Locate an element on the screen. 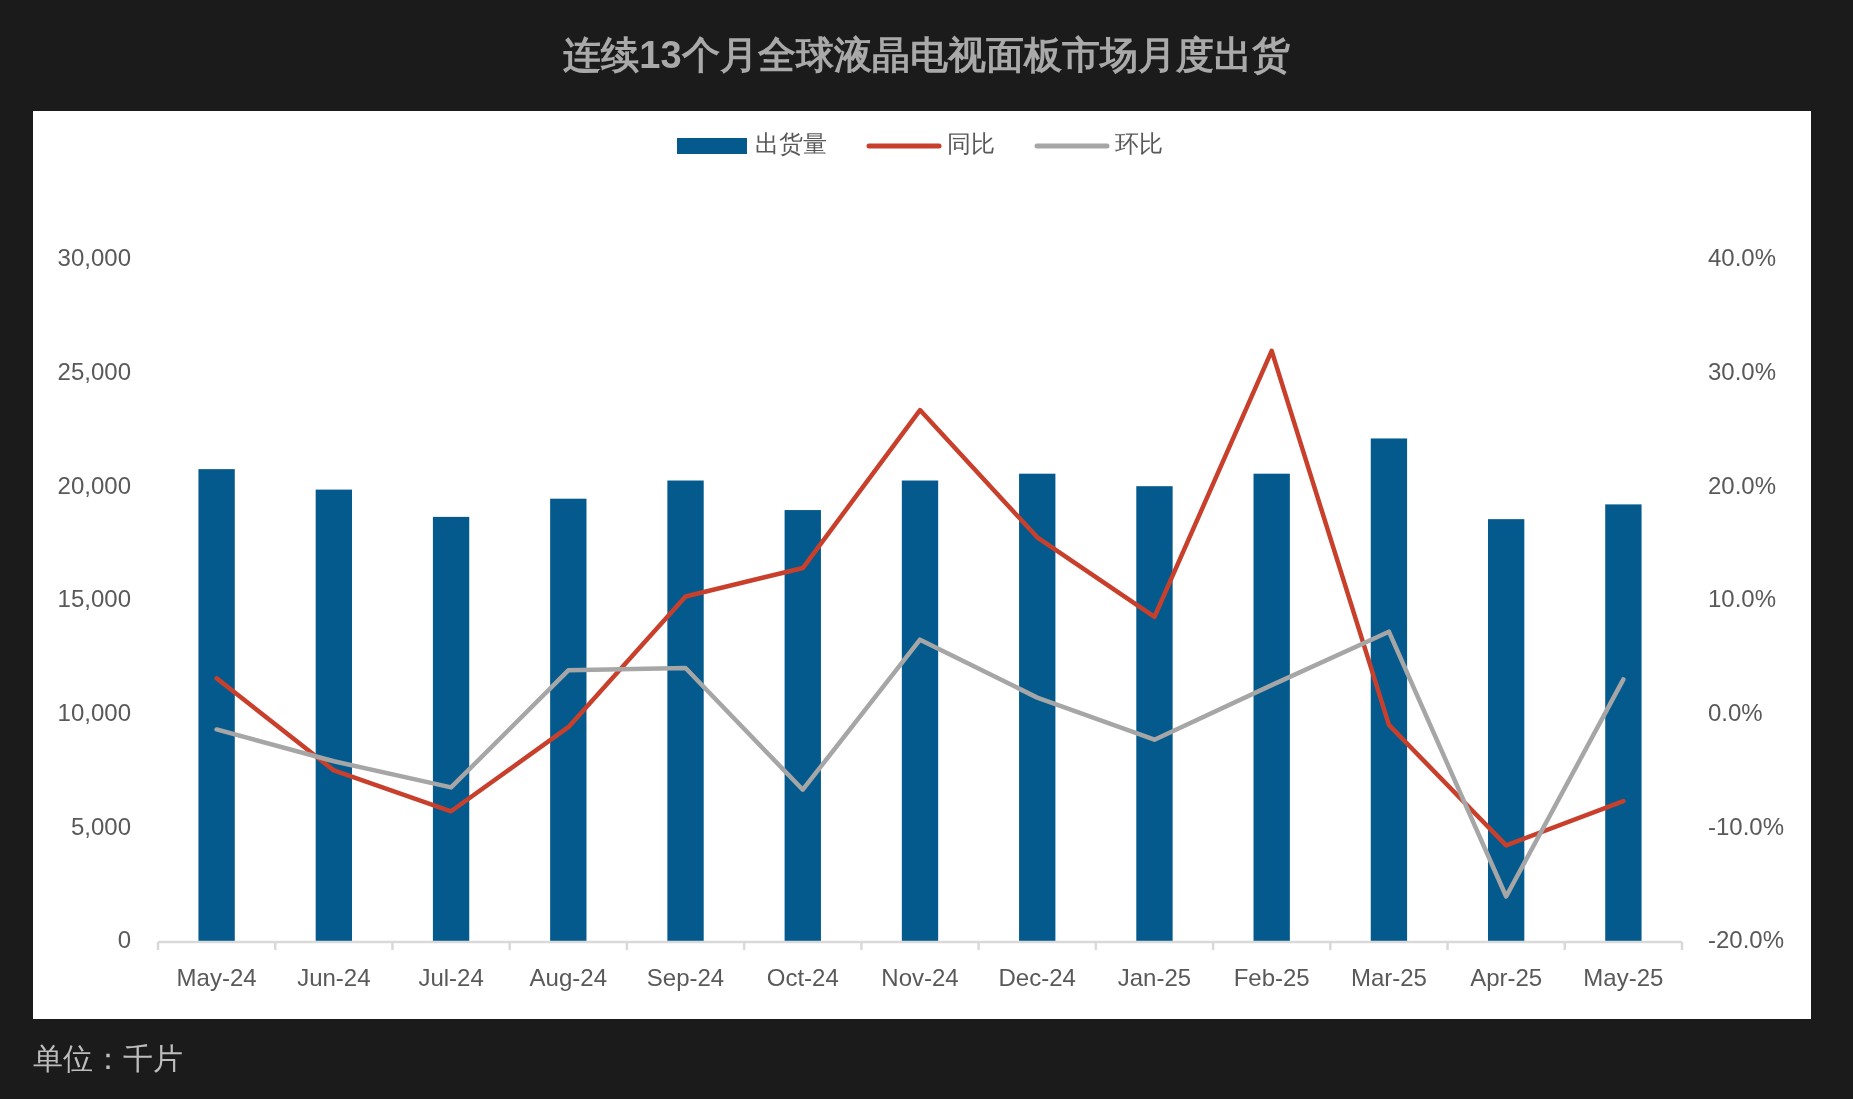  y-tick-label: 5,000 is located at coordinates (100, 826).